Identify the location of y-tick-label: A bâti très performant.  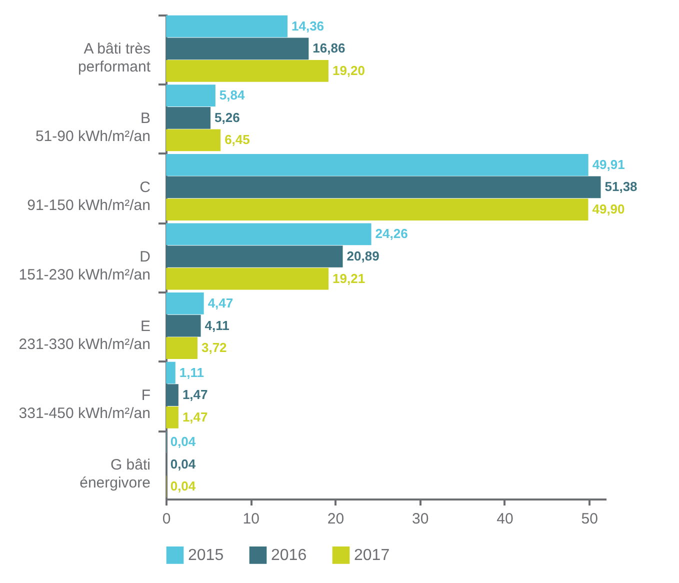
(115, 58).